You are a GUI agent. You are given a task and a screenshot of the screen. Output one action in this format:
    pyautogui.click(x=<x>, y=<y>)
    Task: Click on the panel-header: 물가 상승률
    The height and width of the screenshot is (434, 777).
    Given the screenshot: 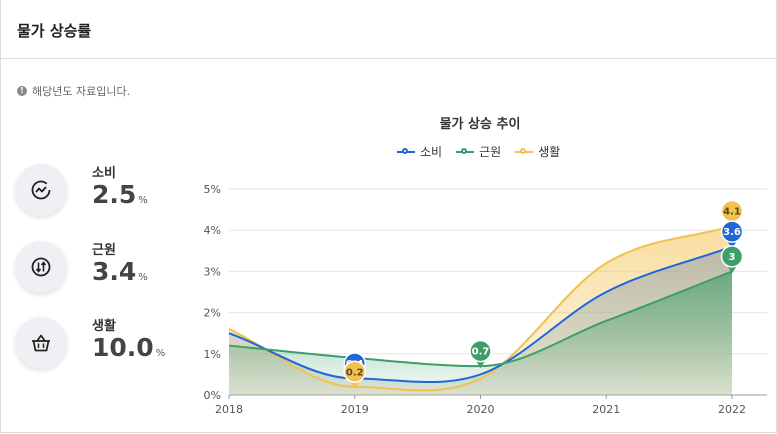 What is the action you would take?
    pyautogui.click(x=388, y=29)
    